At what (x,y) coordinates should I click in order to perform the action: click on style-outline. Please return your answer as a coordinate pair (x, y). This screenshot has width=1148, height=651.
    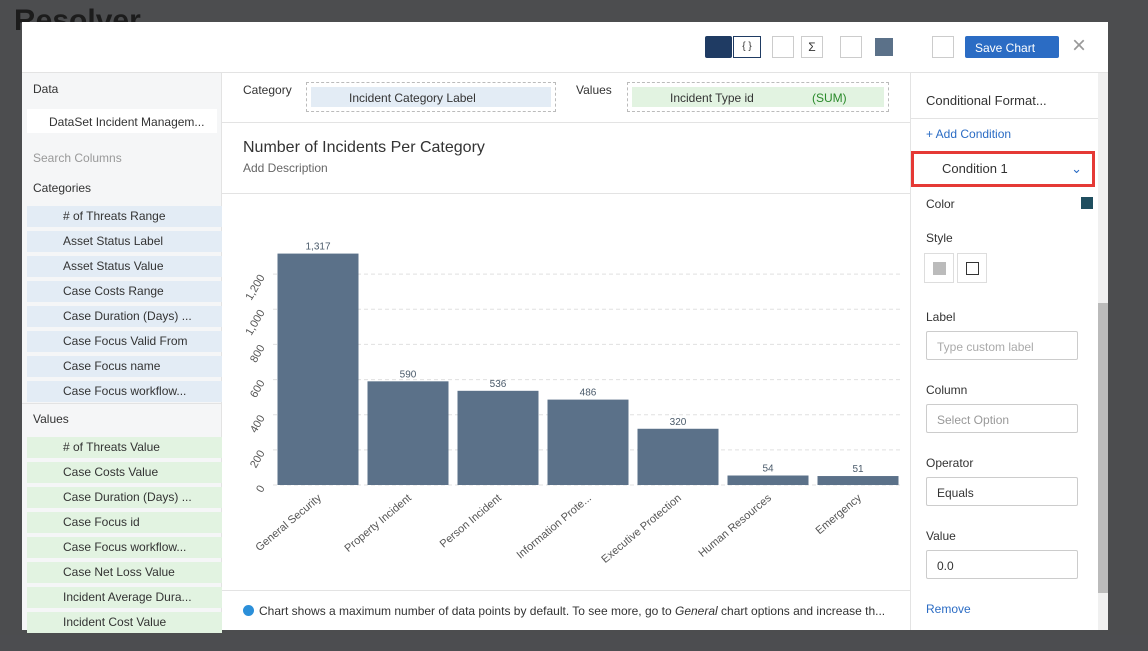
    Looking at the image, I should click on (972, 268).